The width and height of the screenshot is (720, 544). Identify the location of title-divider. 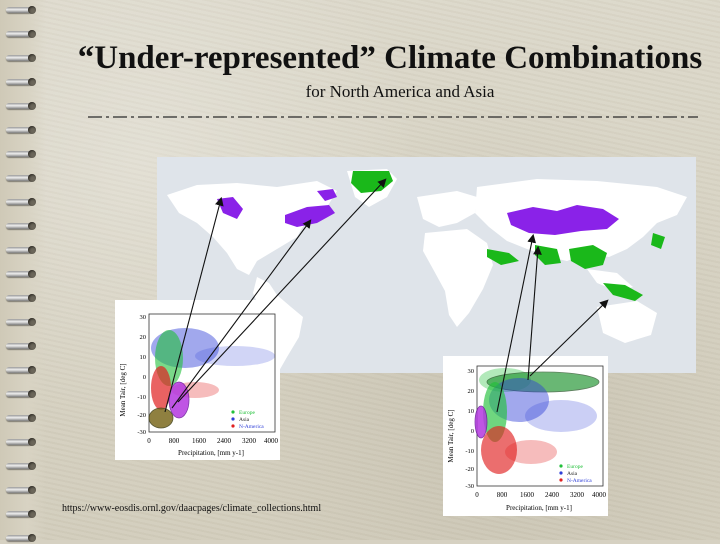
(393, 117).